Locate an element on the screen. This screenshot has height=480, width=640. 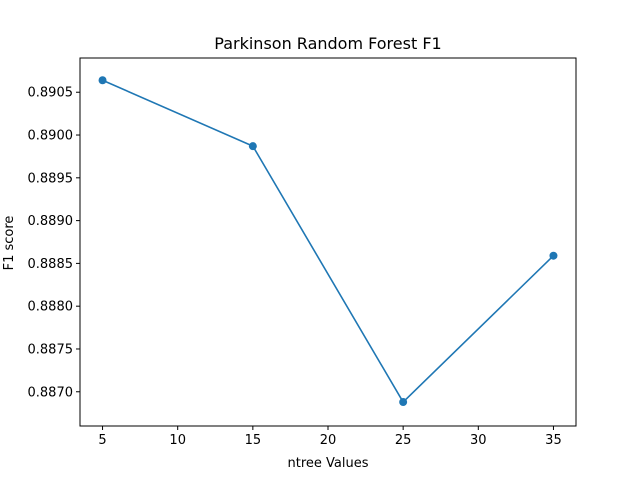
x-axis-title: ntree Values is located at coordinates (328, 463).